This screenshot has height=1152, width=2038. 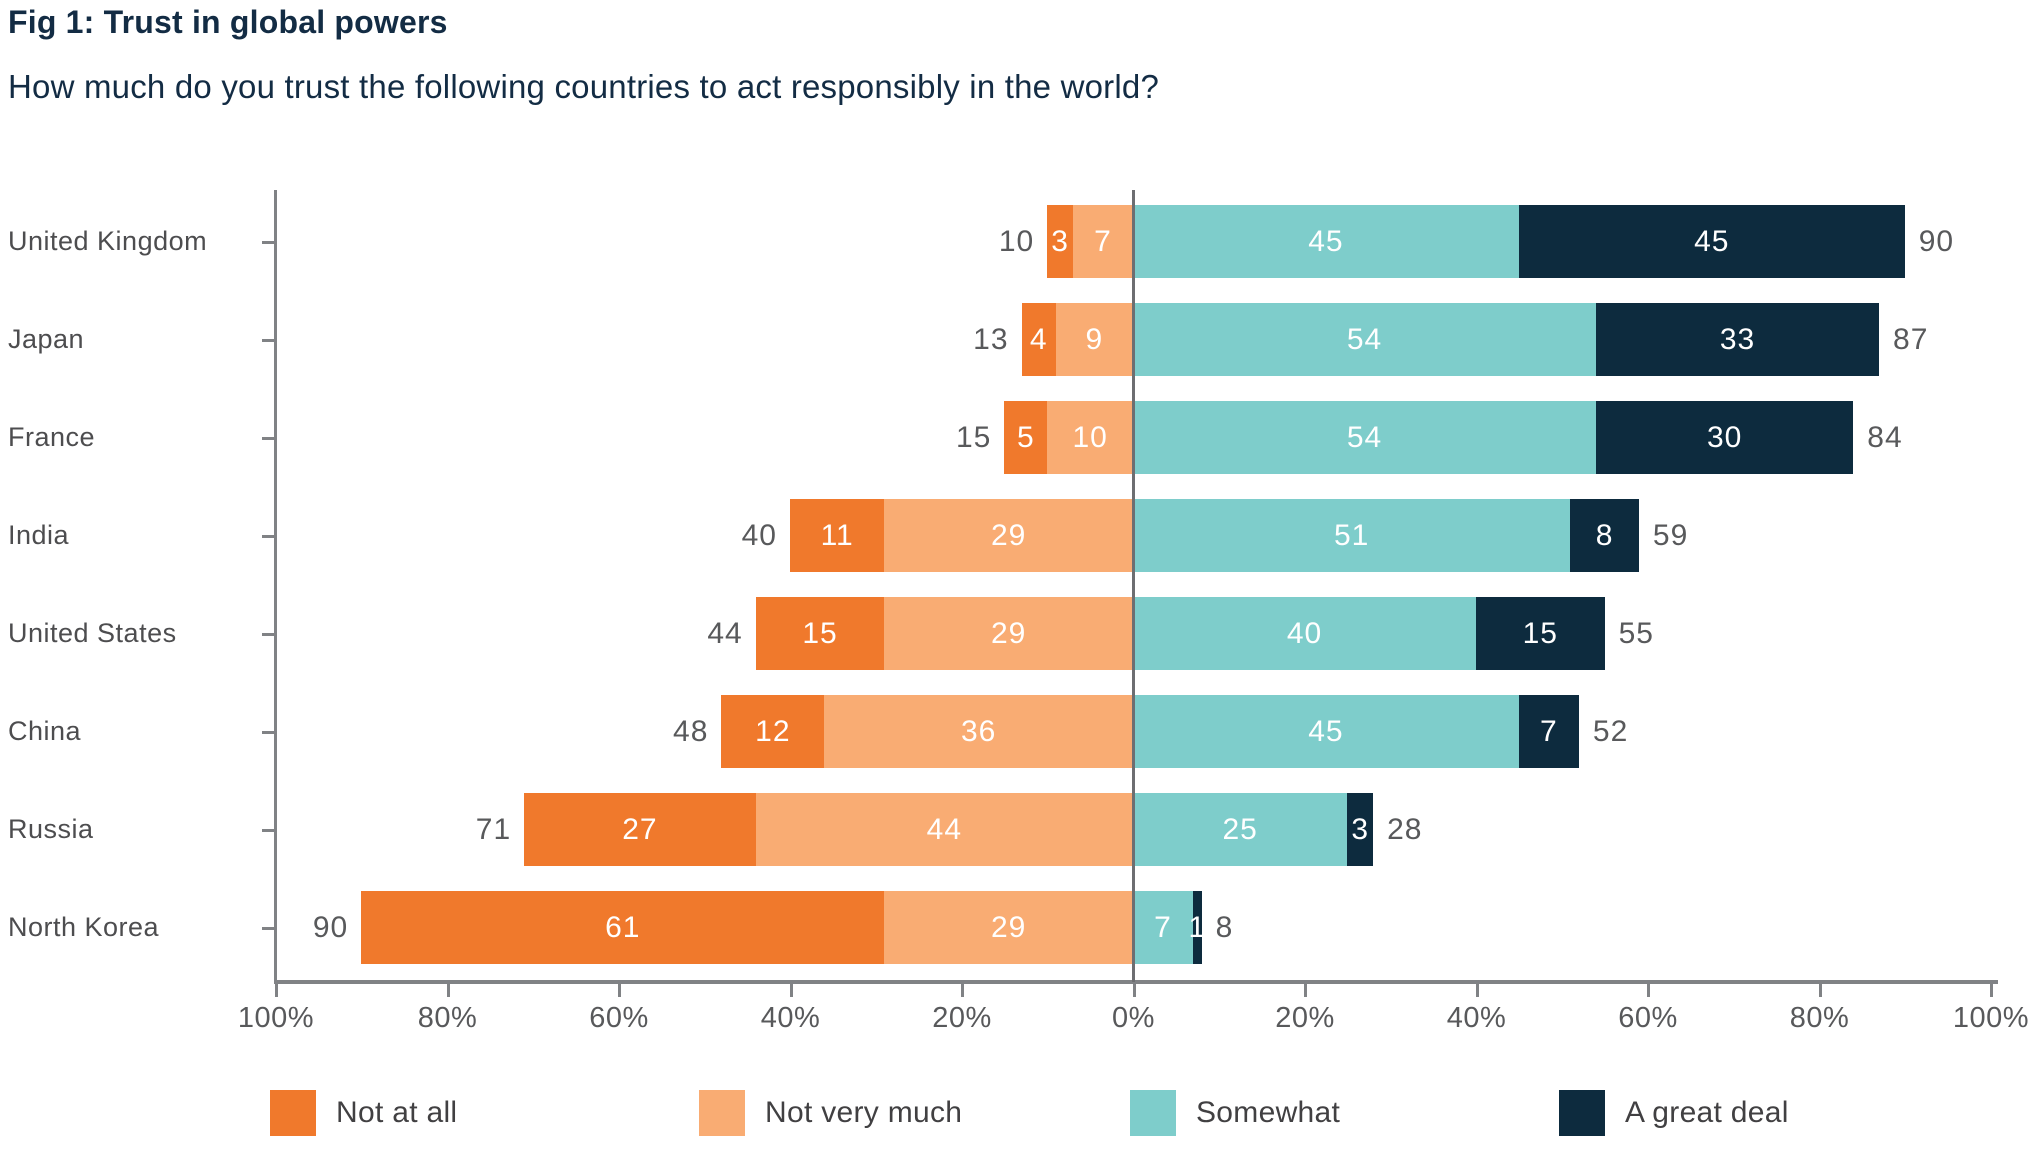 What do you see at coordinates (1636, 633) in the screenshot?
I see `right-total-label: 55` at bounding box center [1636, 633].